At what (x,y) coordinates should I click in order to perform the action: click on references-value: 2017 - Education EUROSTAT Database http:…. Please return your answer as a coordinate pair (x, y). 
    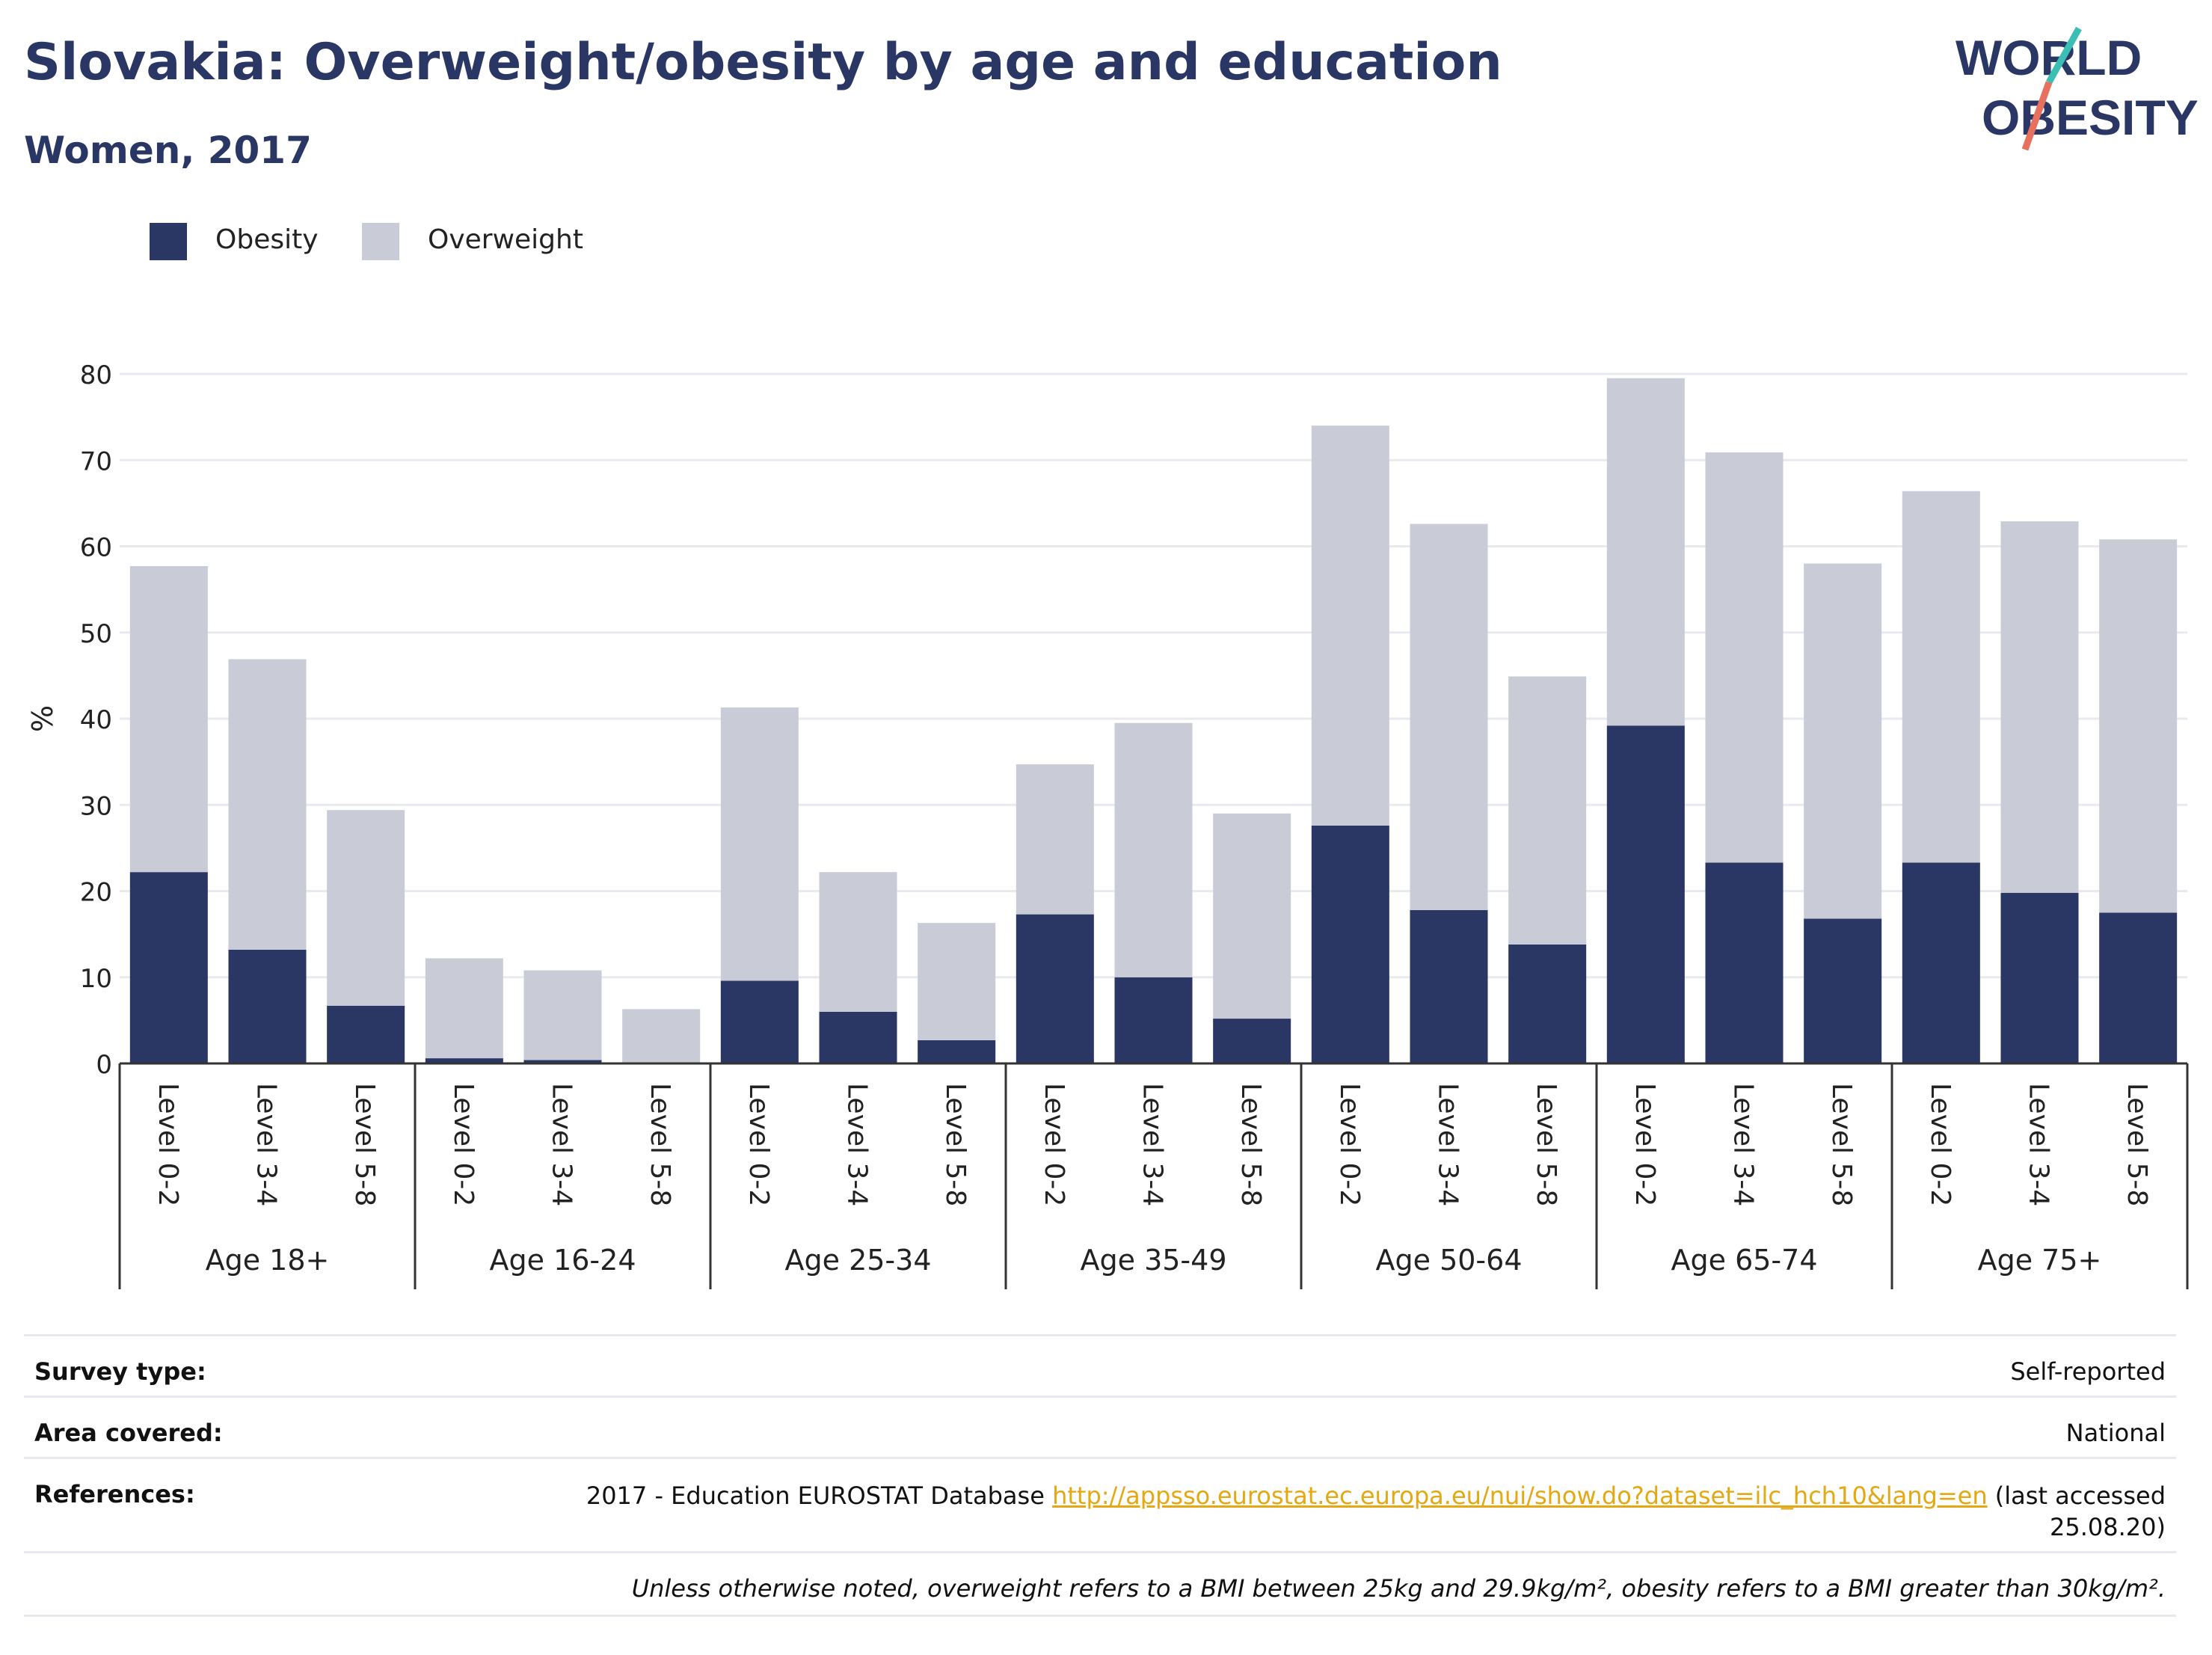
    Looking at the image, I should click on (1376, 1511).